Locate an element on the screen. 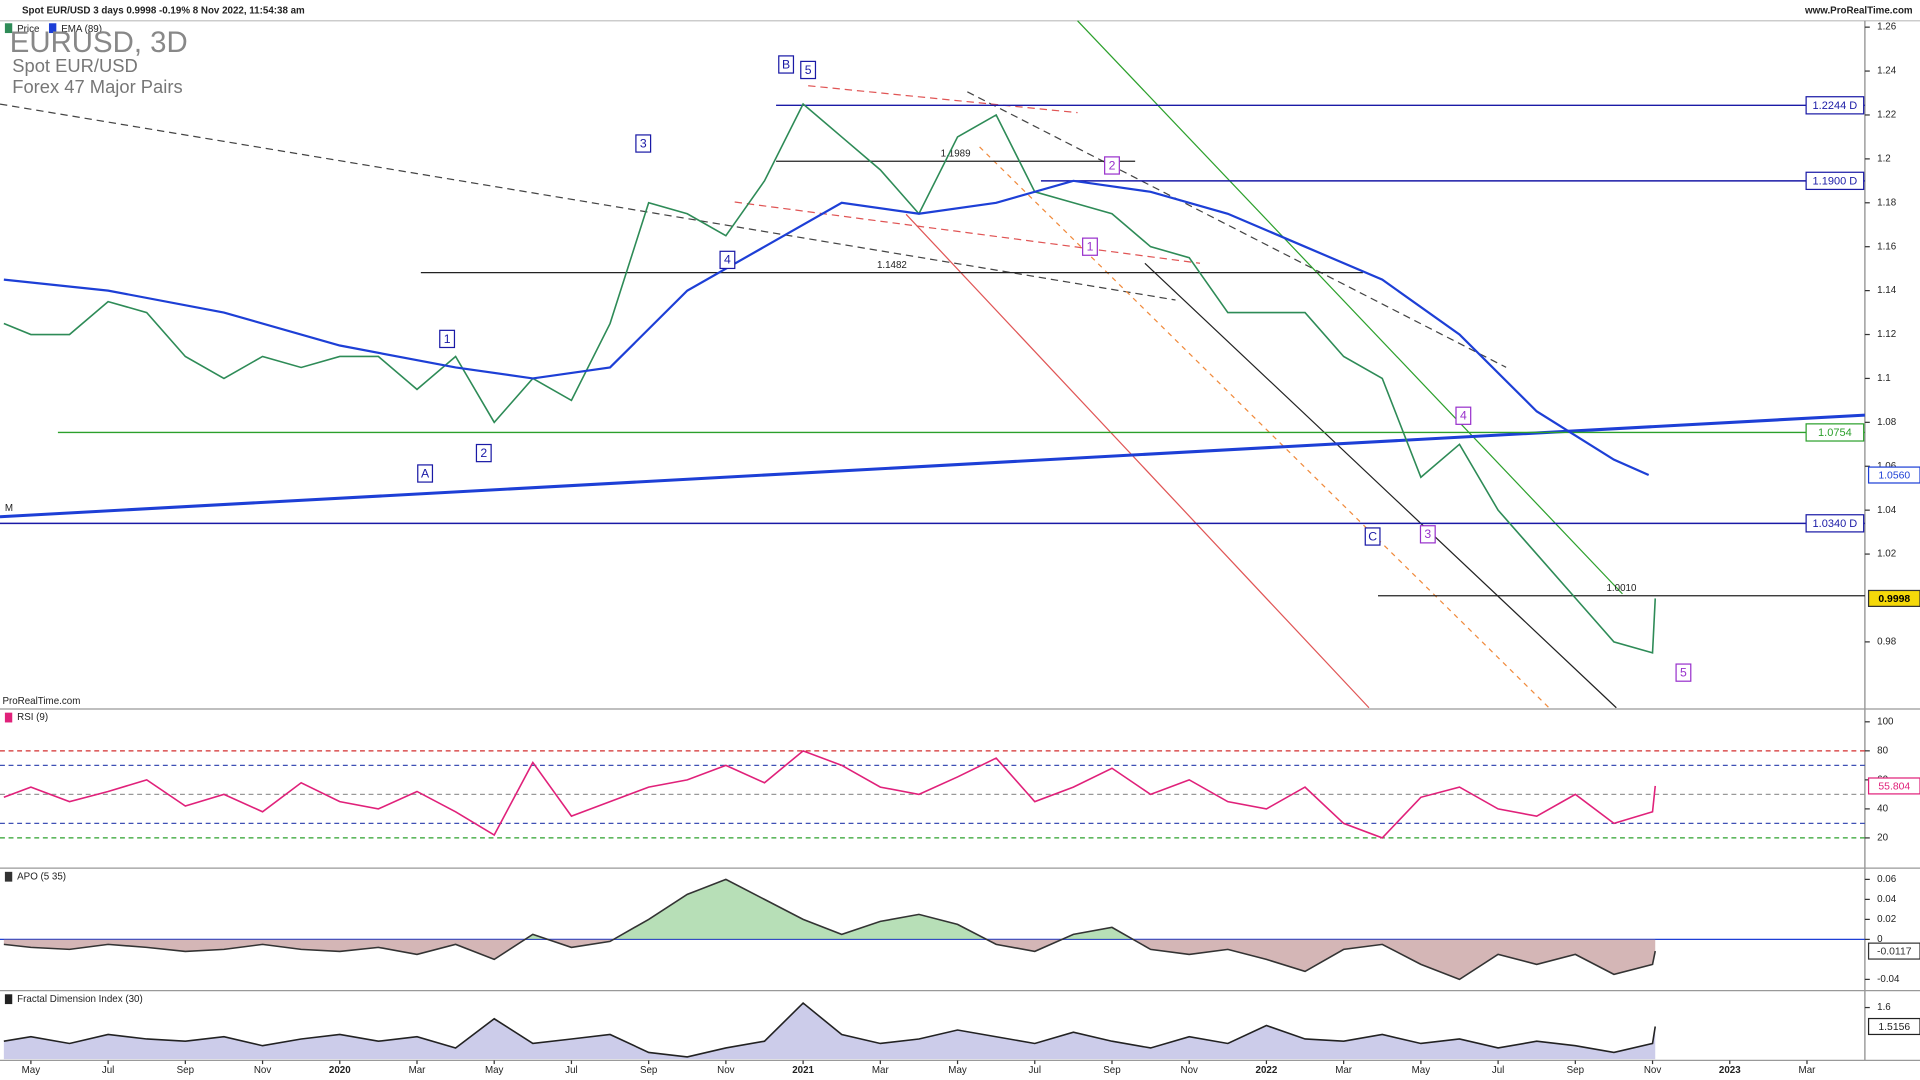 The image size is (1920, 1080). wave-label: B is located at coordinates (786, 64).